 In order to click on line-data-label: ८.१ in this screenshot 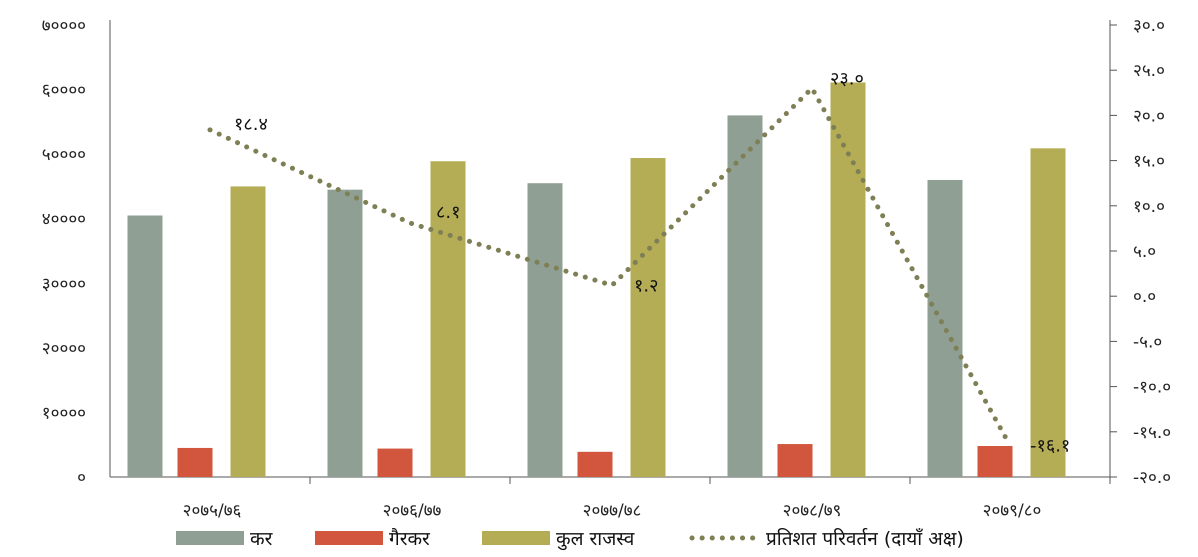, I will do `click(448, 212)`.